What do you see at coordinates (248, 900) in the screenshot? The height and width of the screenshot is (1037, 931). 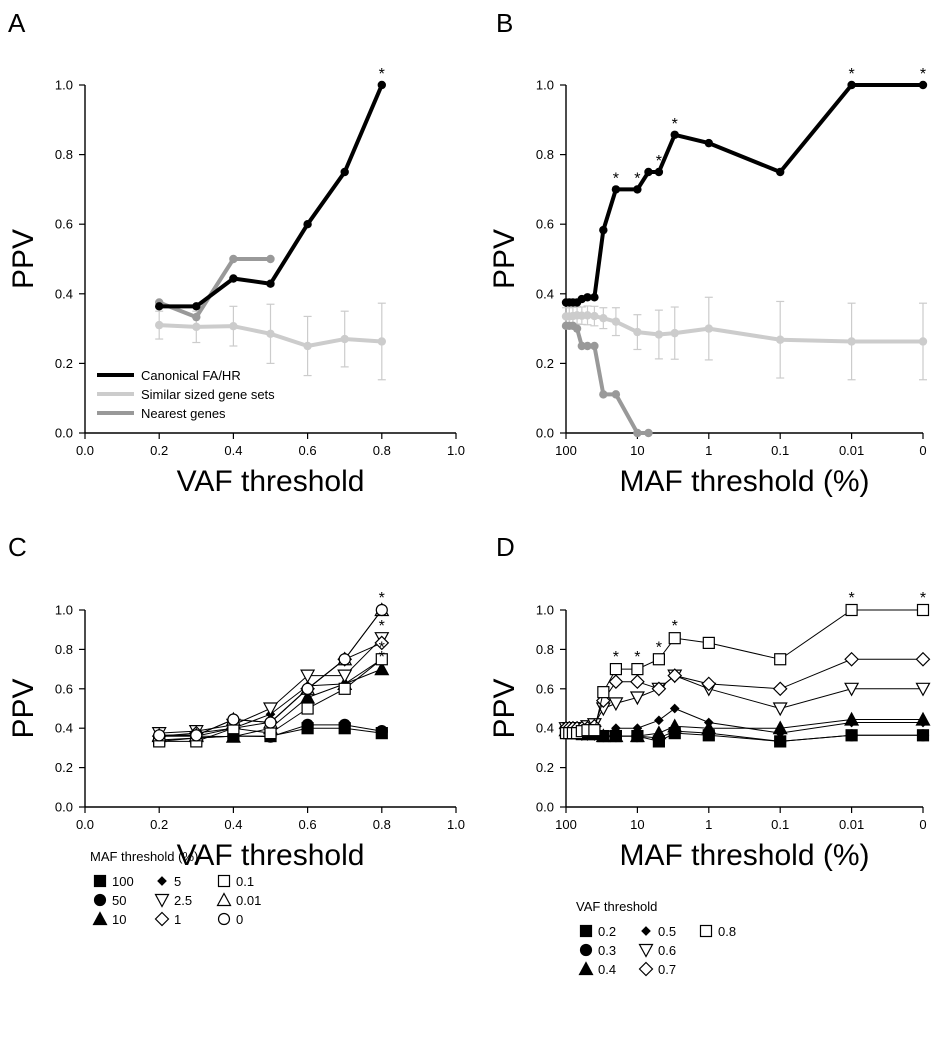 I see `legend-label: 0.01` at bounding box center [248, 900].